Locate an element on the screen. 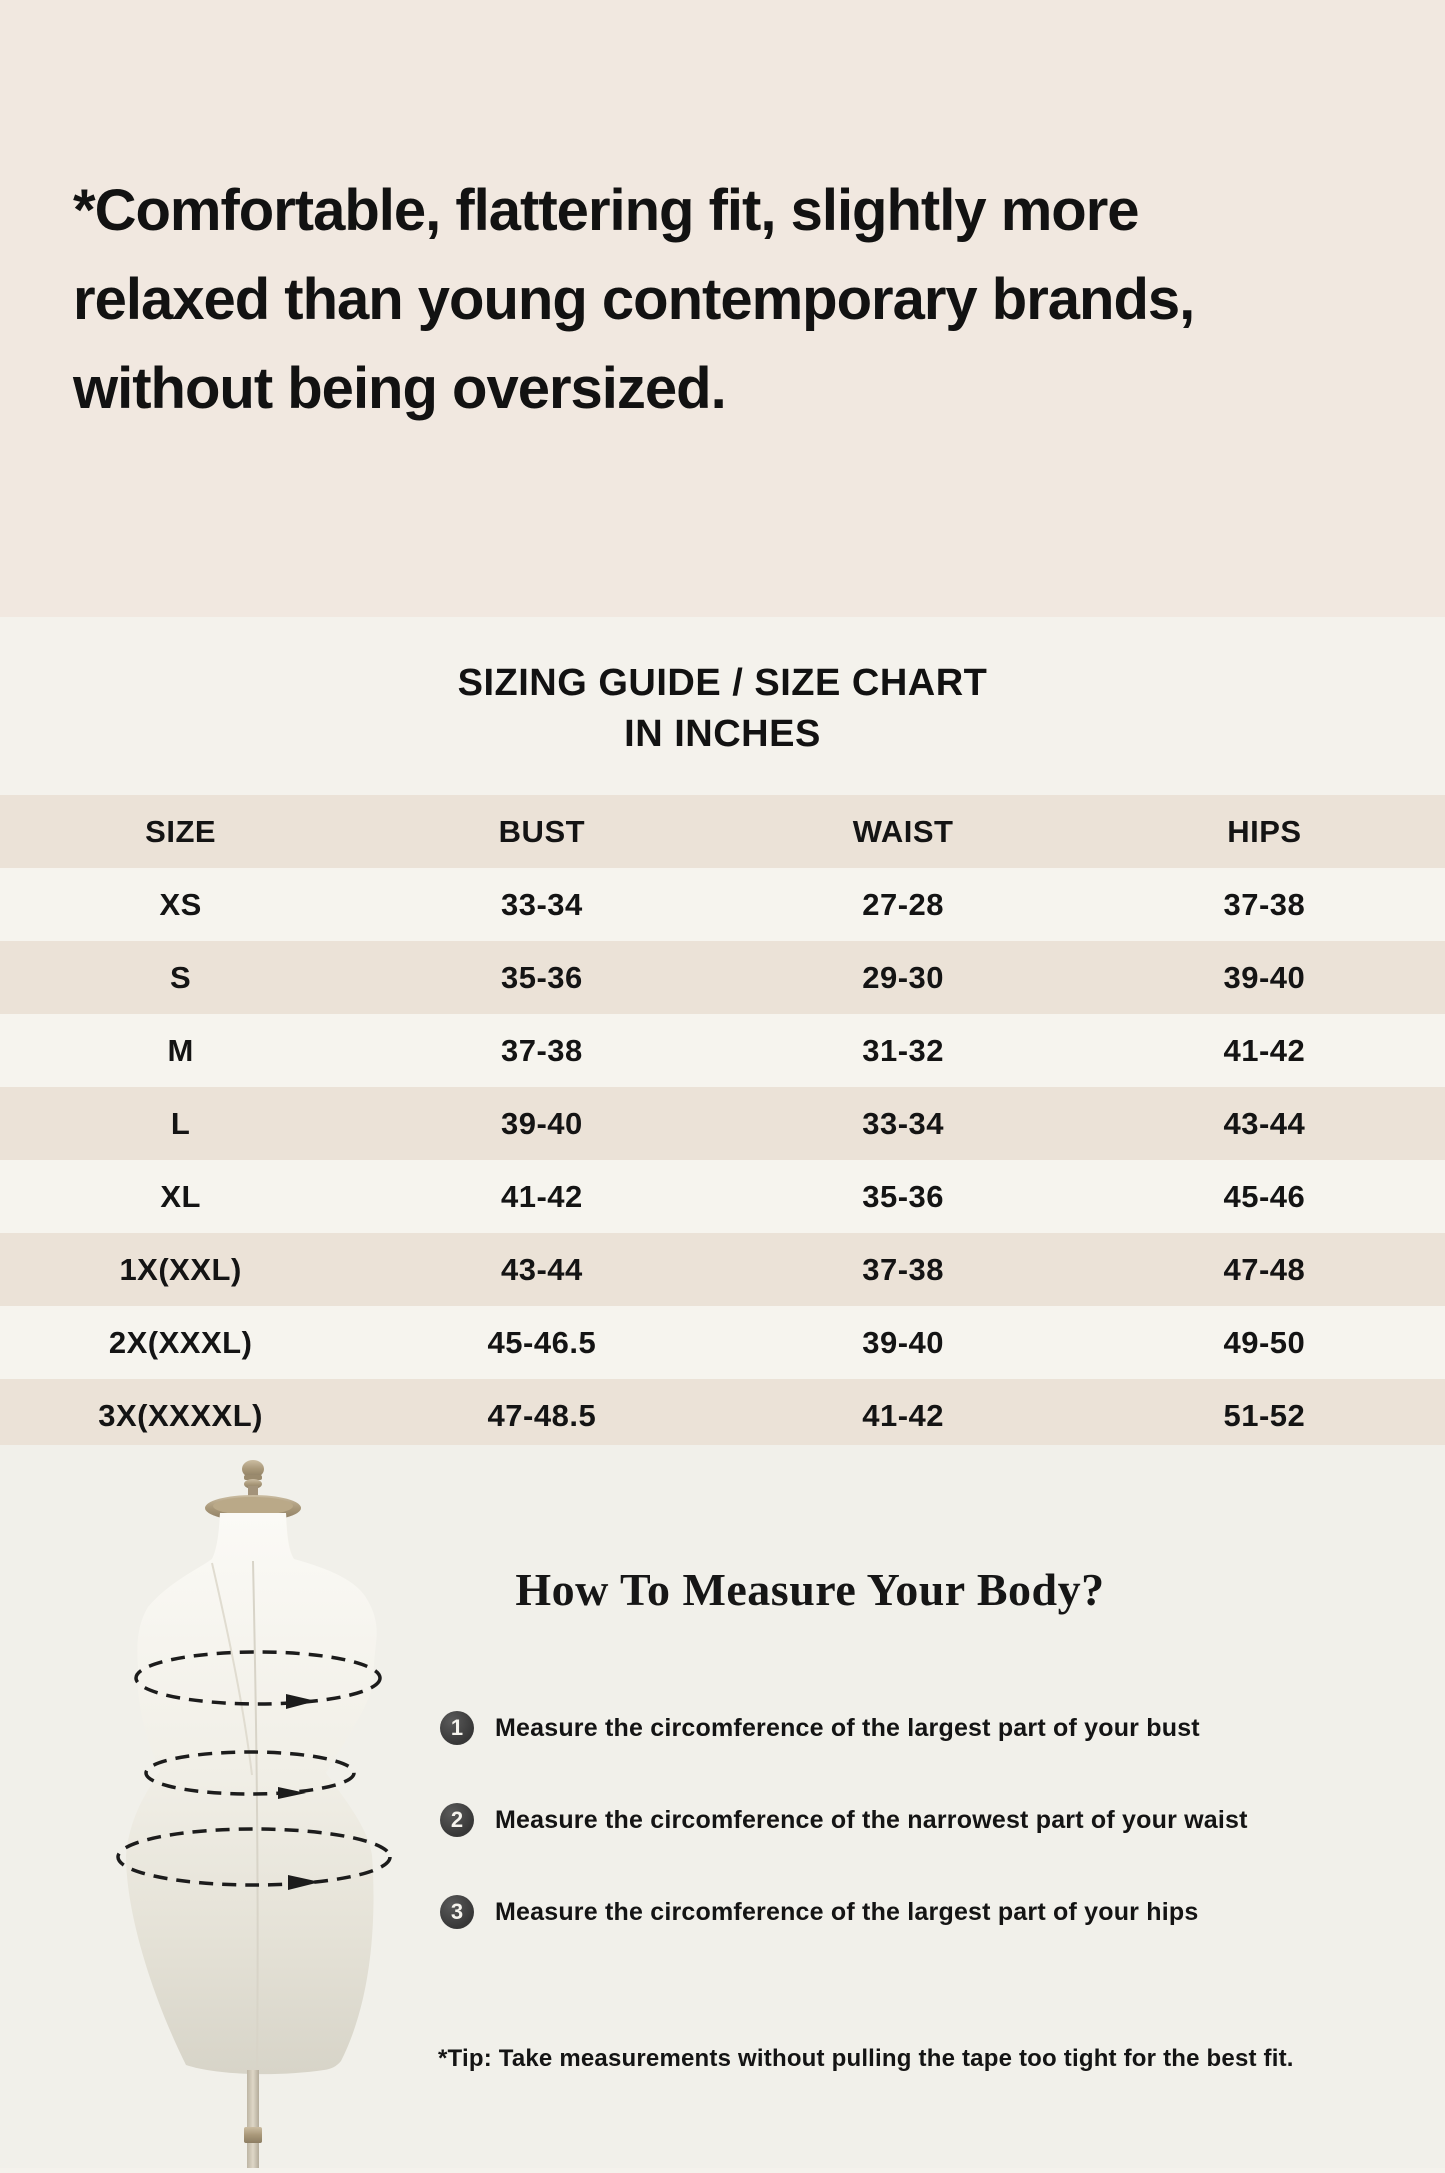  size-cell: 2X(XXXL) is located at coordinates (180, 1342).